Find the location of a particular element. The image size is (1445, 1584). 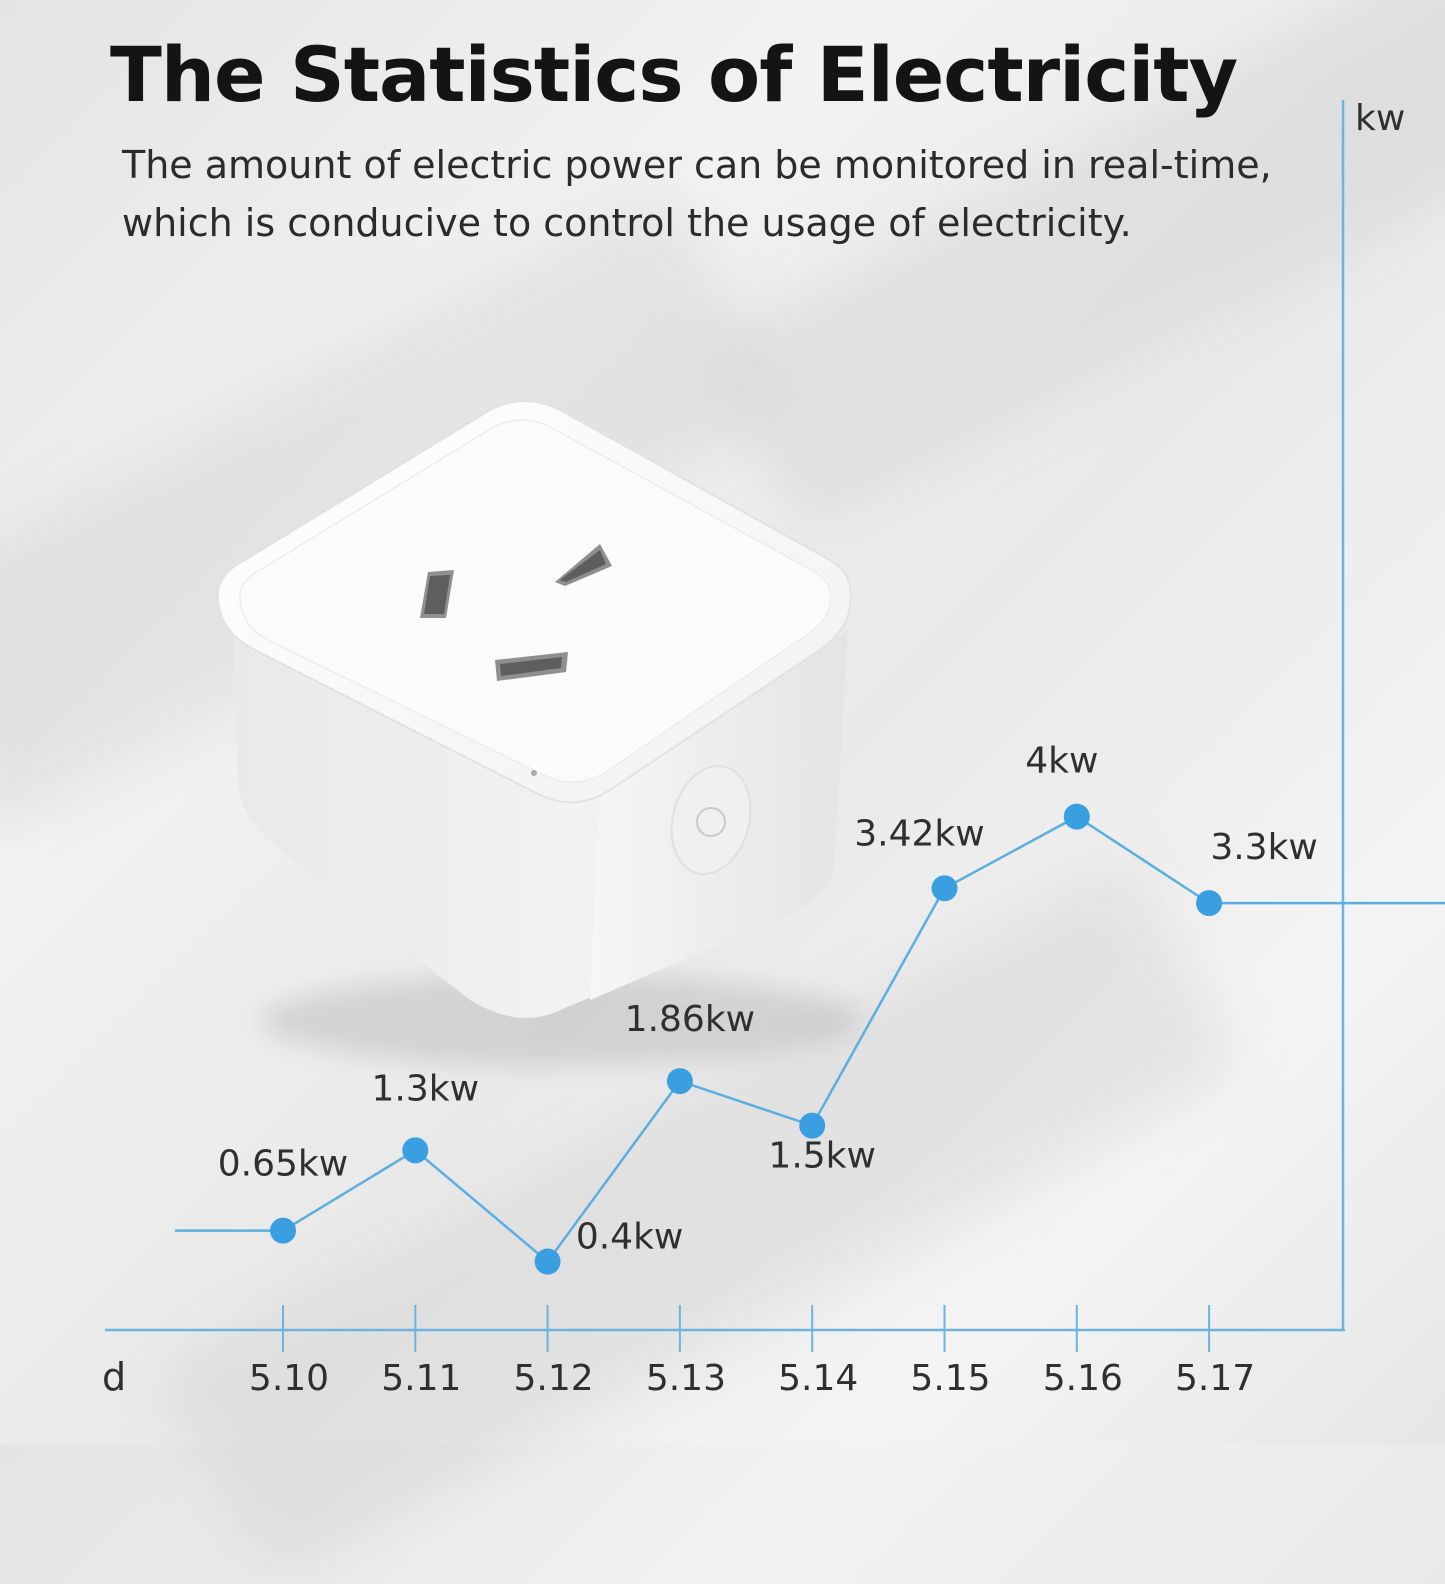

data-point-5.13 is located at coordinates (679, 1081).